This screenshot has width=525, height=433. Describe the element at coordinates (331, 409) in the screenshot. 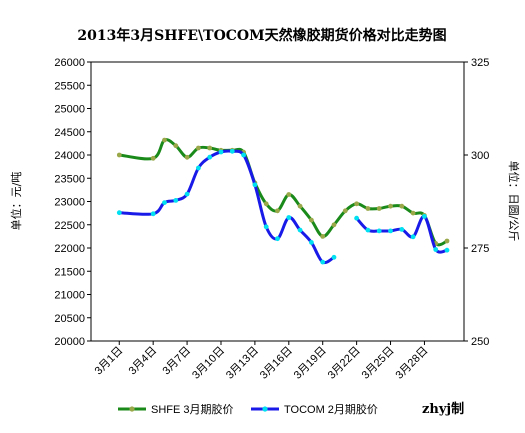

I see `legend-label-tocom: TOCOM 2月期胶价` at that location.